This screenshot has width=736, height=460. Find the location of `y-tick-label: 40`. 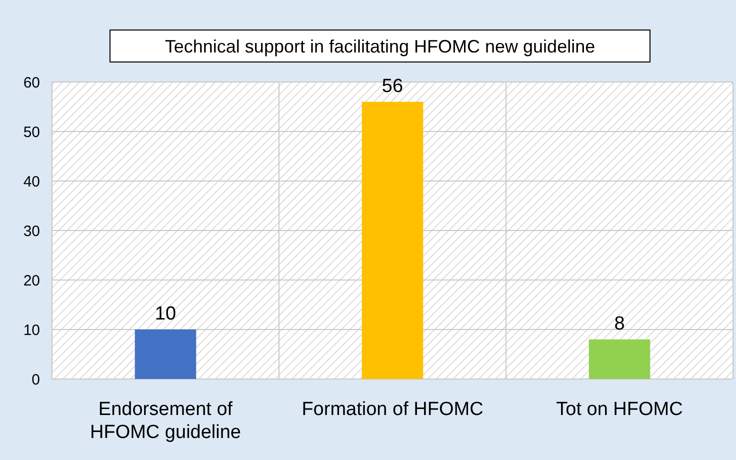

y-tick-label: 40 is located at coordinates (31, 181).